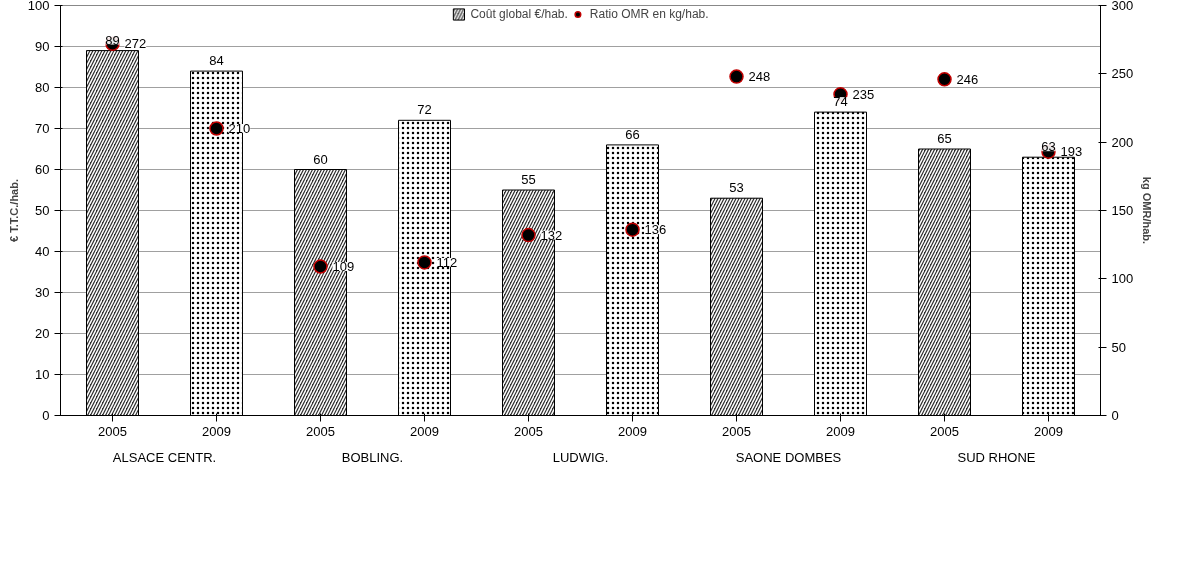  I want to click on y-tick-label: 50, so click(42, 210).